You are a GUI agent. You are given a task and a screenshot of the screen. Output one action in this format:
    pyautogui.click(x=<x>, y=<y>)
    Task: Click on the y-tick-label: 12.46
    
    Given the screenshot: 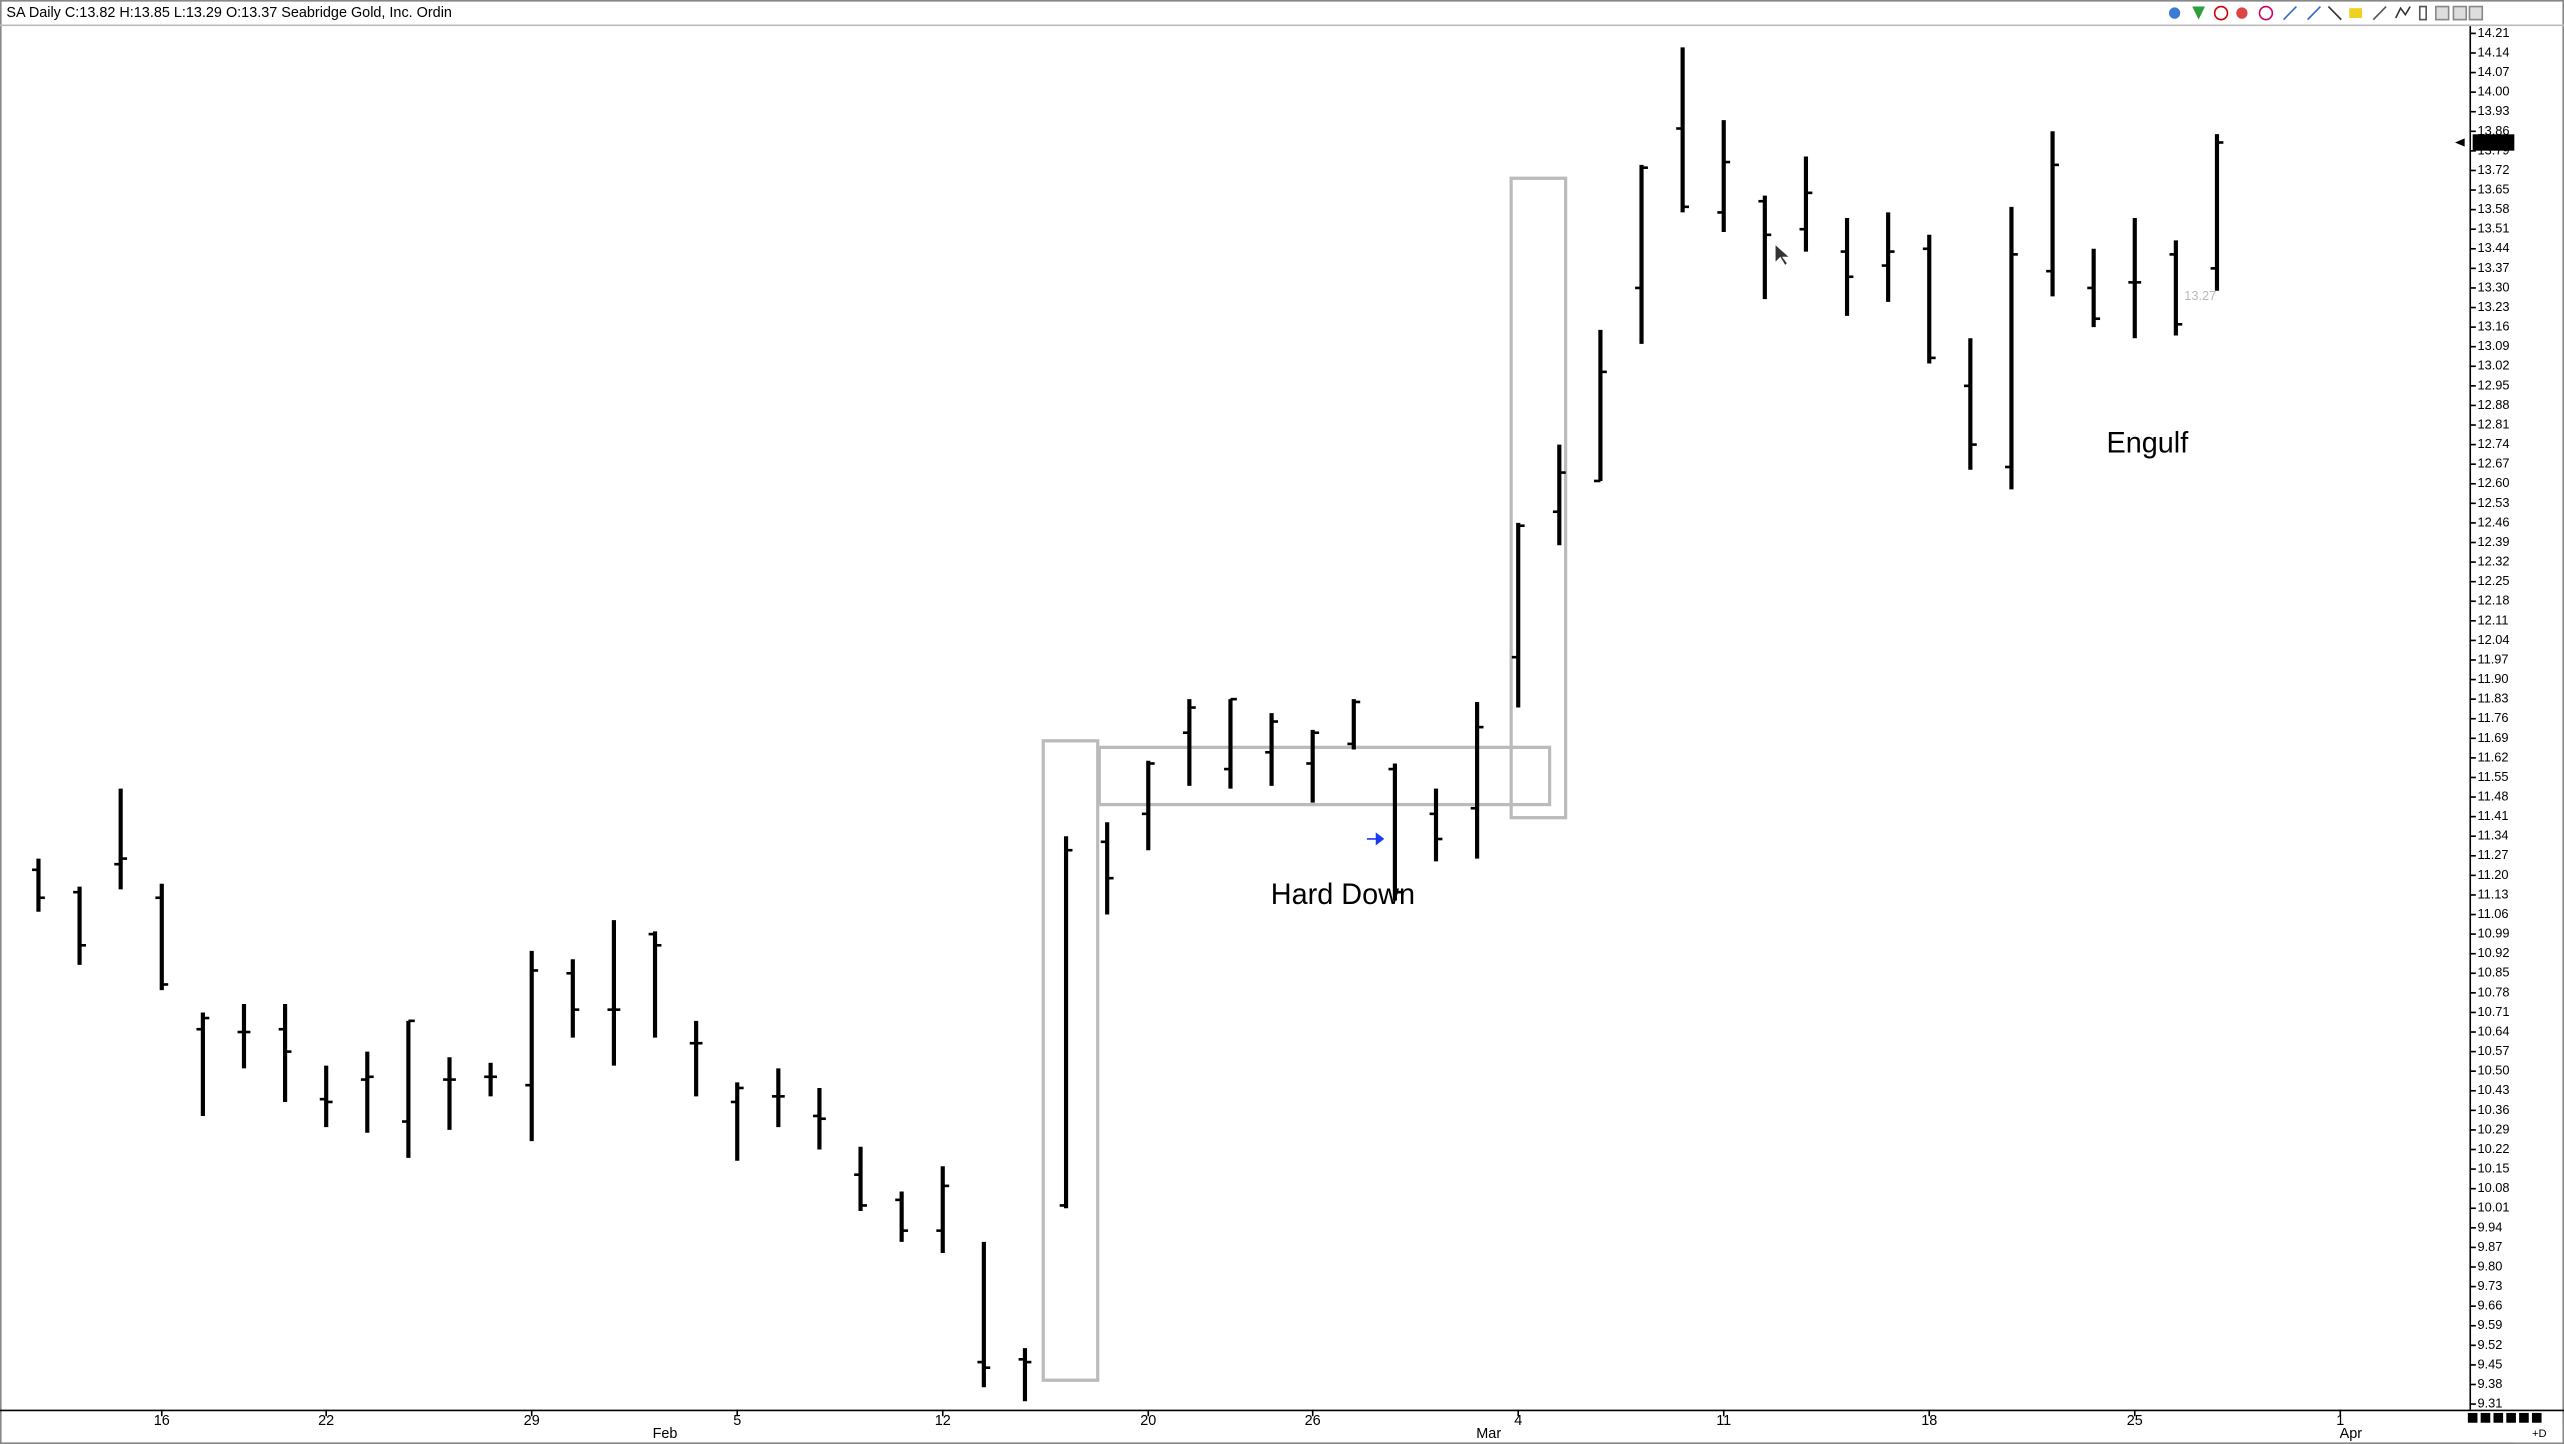 What is the action you would take?
    pyautogui.click(x=2493, y=521)
    